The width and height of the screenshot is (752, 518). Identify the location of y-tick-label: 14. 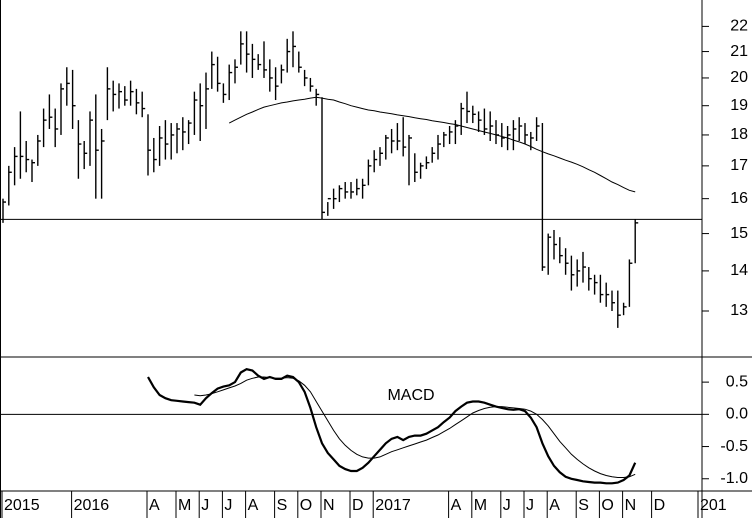
(739, 270).